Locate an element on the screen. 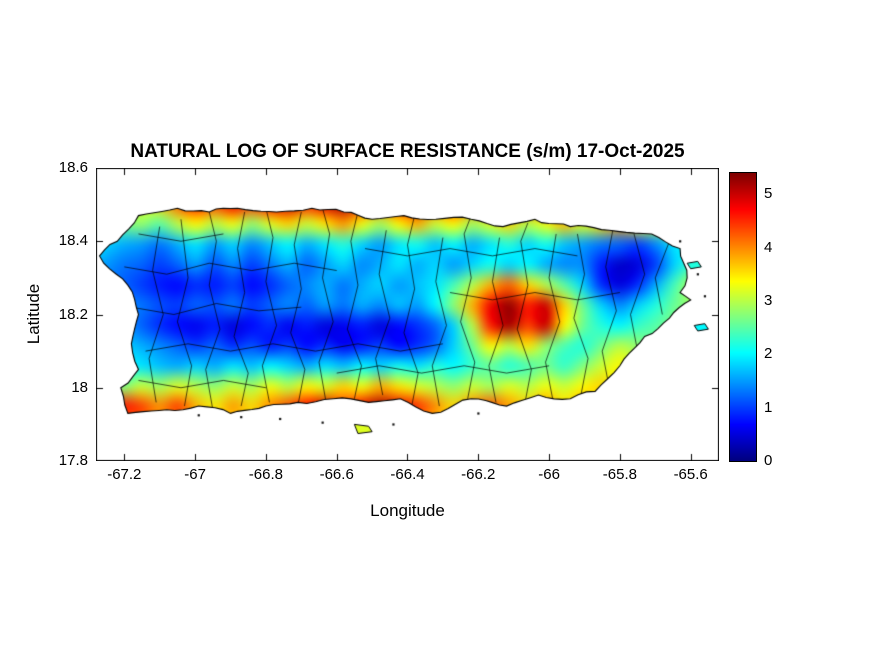 The width and height of the screenshot is (875, 656). colorbar-tick-label: 3 is located at coordinates (768, 300).